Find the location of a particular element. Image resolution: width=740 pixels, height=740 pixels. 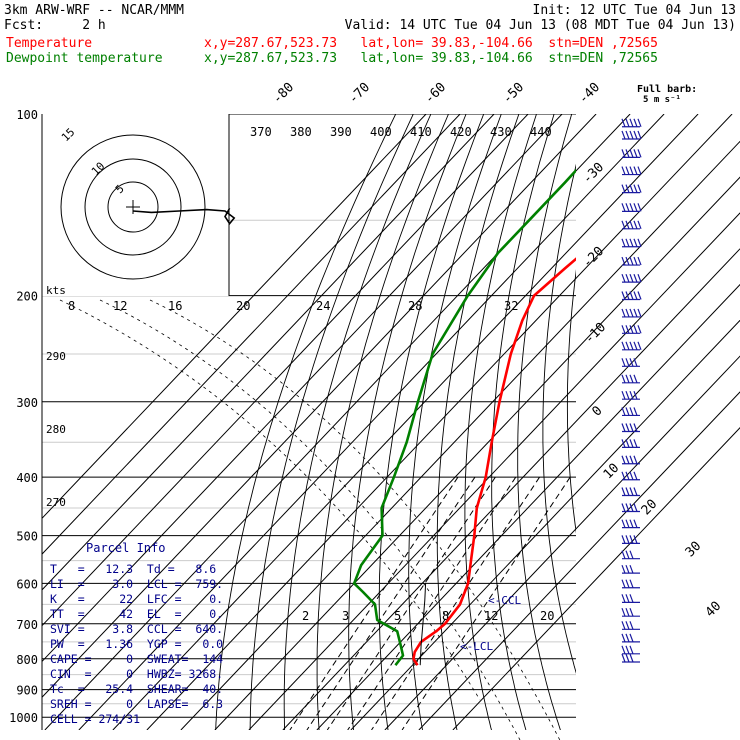

mixing-ratio-label: 20 is located at coordinates (547, 616).